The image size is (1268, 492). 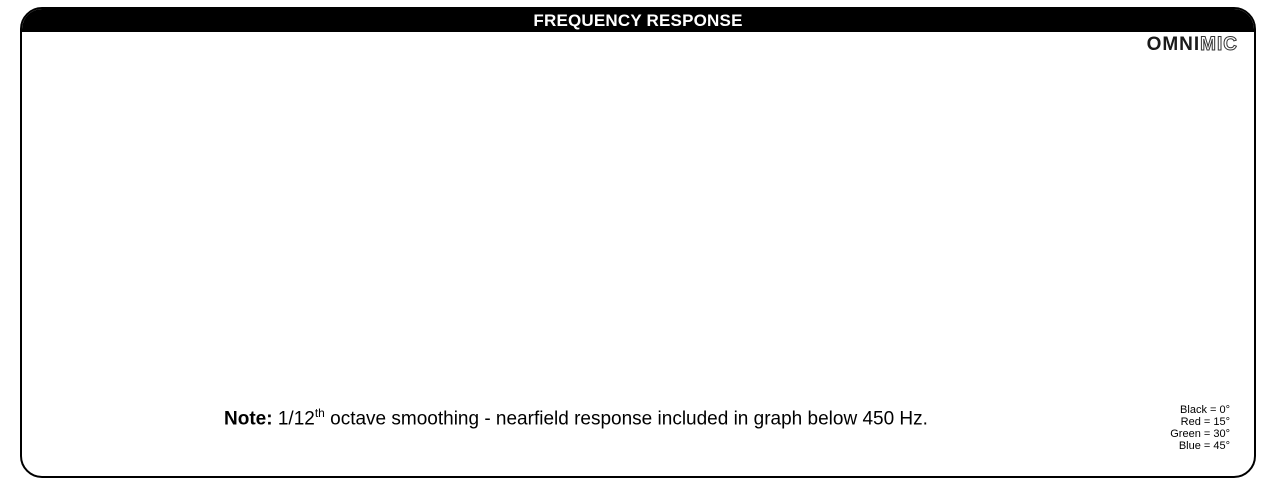 What do you see at coordinates (1204, 446) in the screenshot?
I see `legend-blue: Blue = 45°` at bounding box center [1204, 446].